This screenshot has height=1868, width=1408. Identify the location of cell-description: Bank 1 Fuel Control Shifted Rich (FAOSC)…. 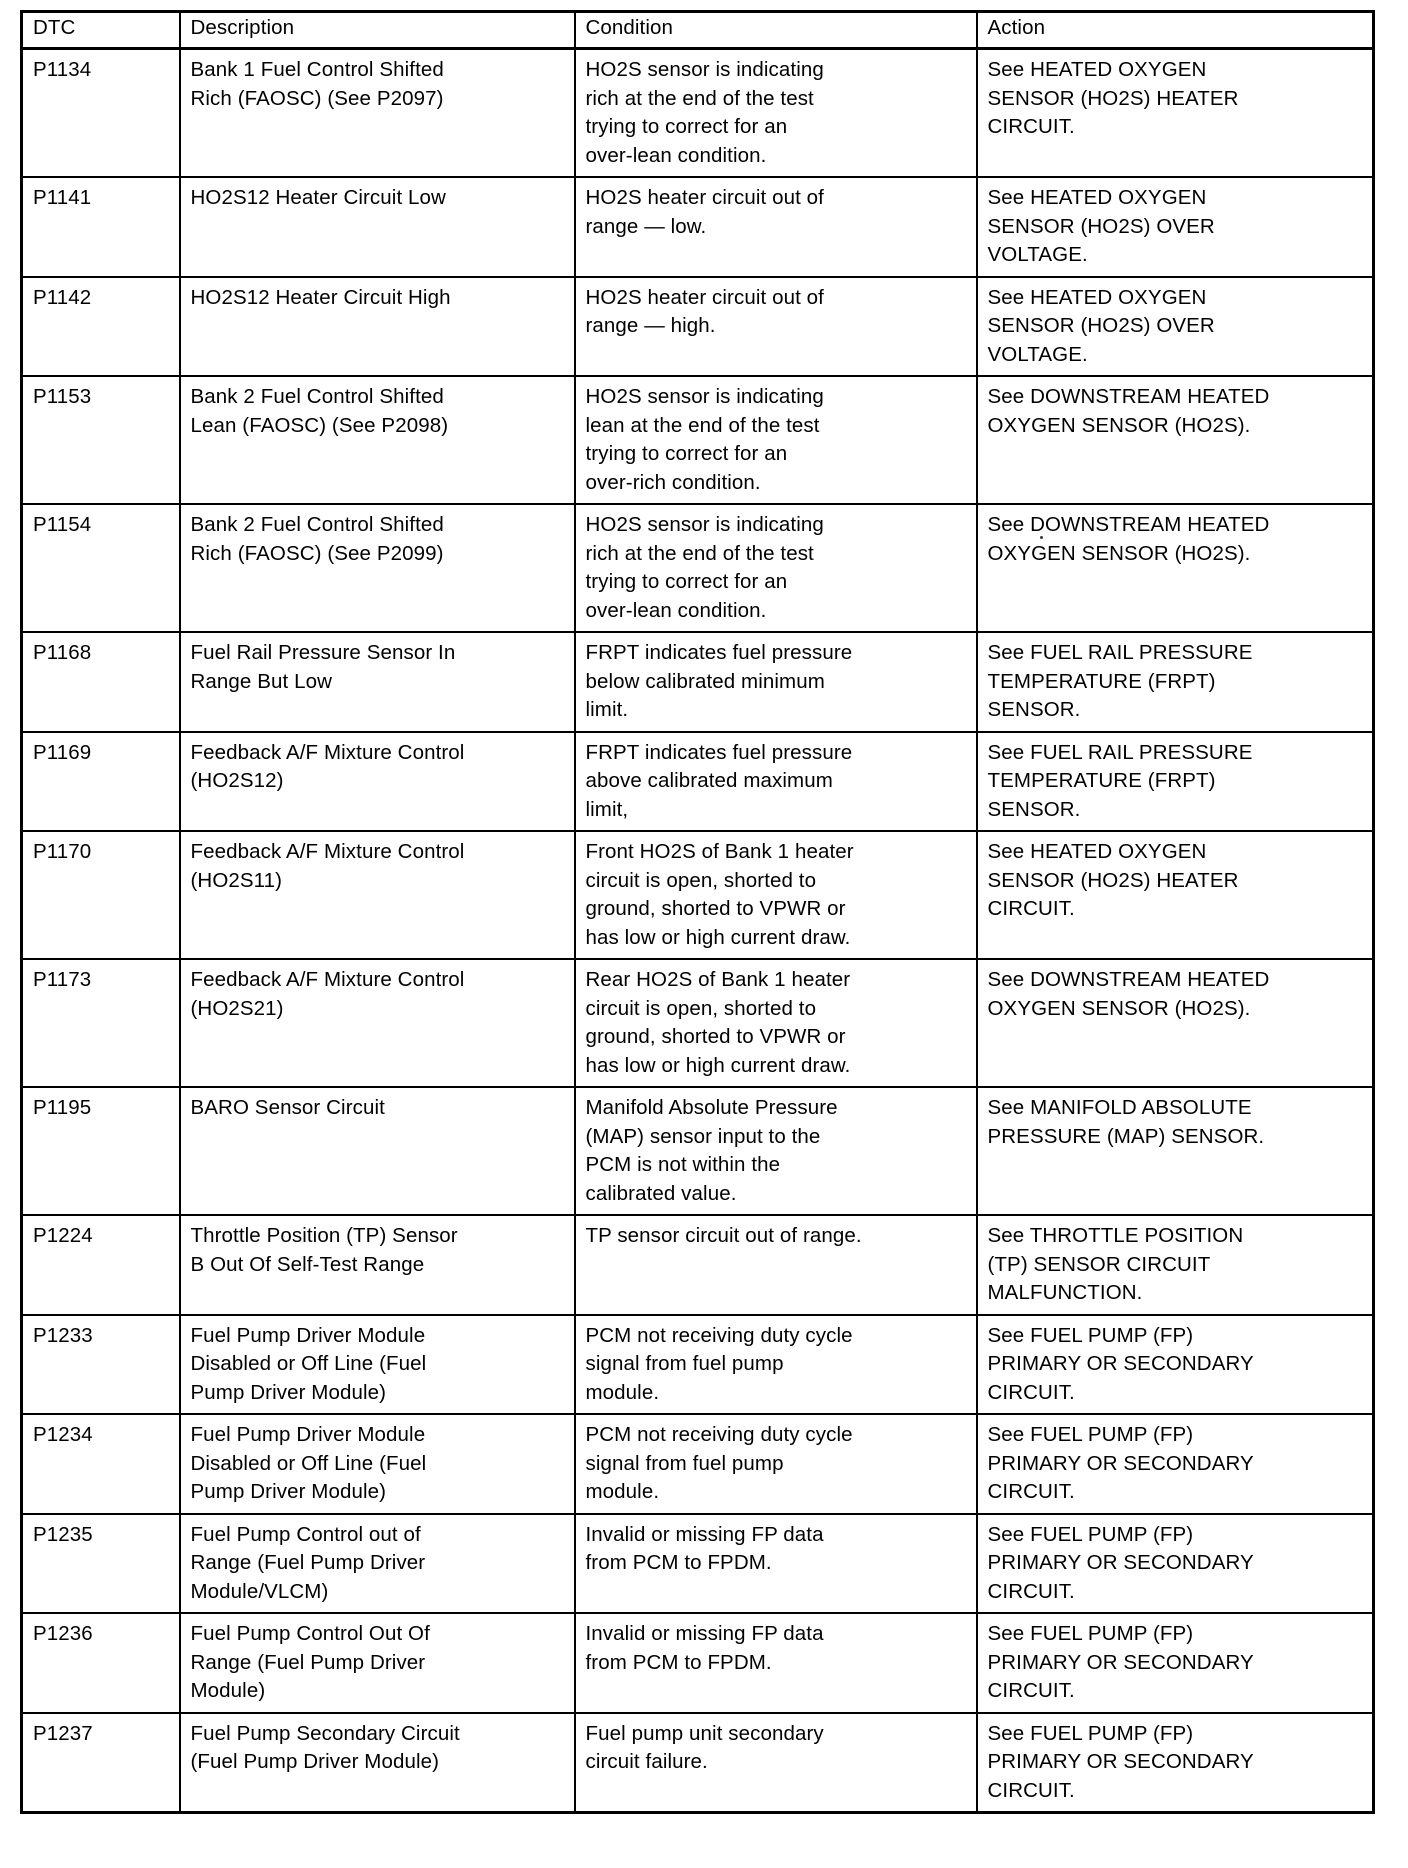
(377, 112).